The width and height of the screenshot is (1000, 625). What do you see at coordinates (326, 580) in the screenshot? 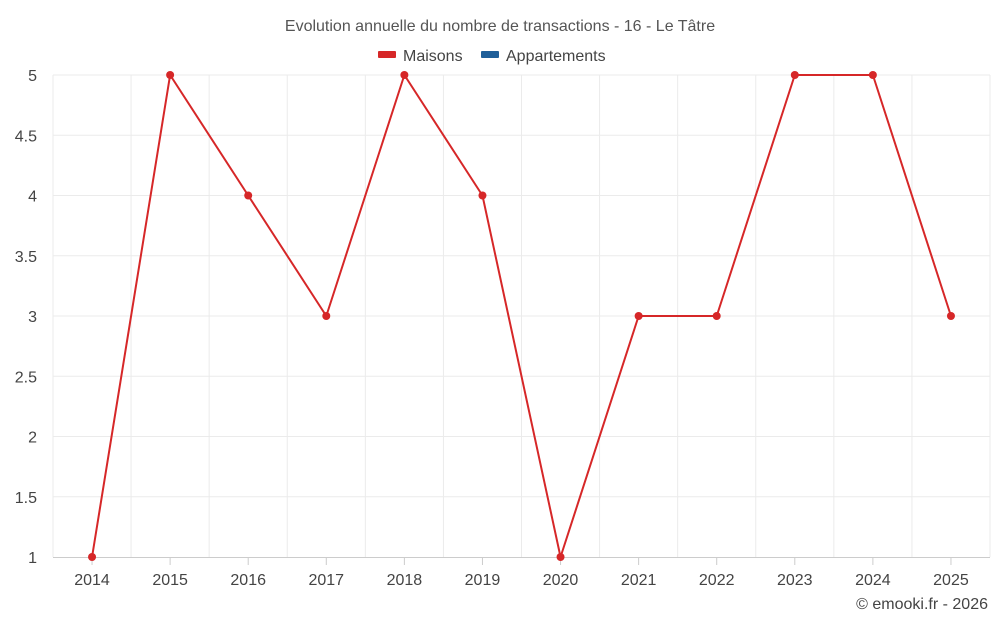
I see `x-tick-label: 2017` at bounding box center [326, 580].